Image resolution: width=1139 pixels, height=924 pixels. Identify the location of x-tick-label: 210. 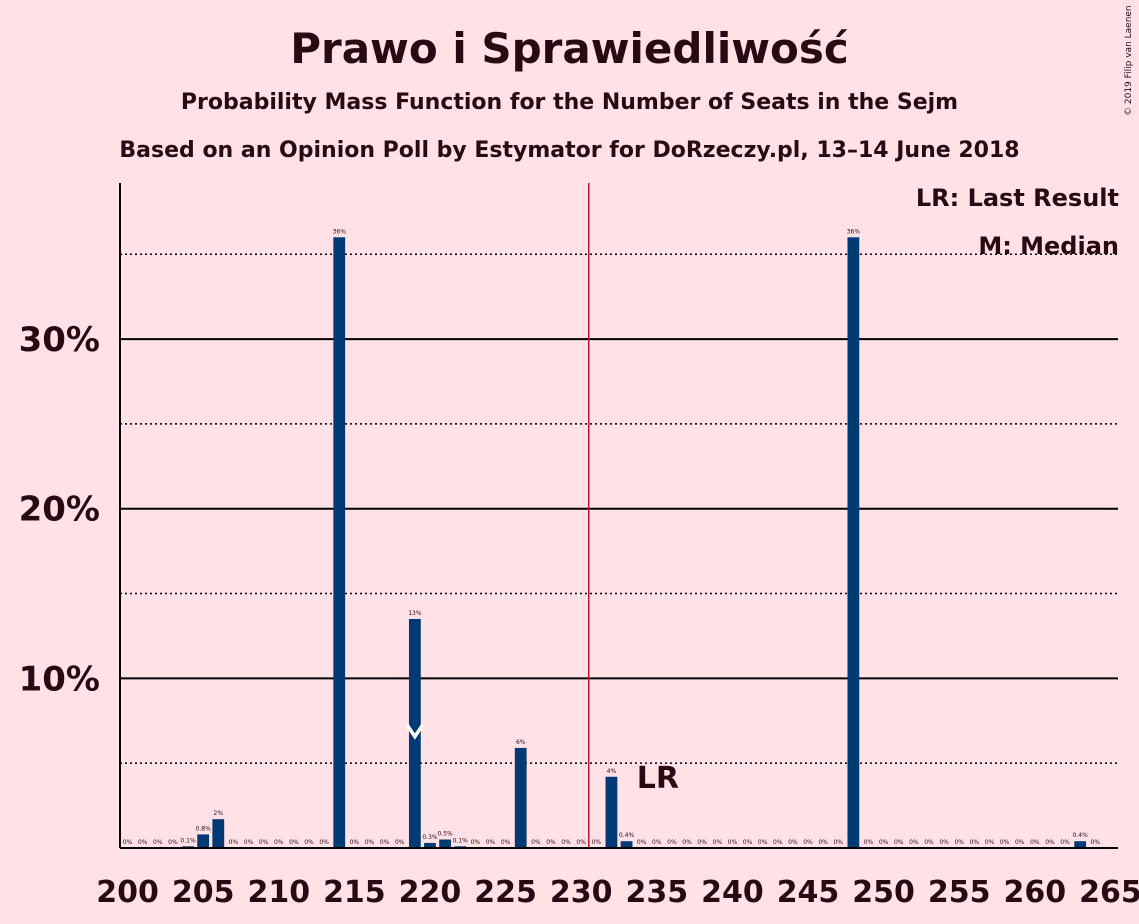
(278, 892).